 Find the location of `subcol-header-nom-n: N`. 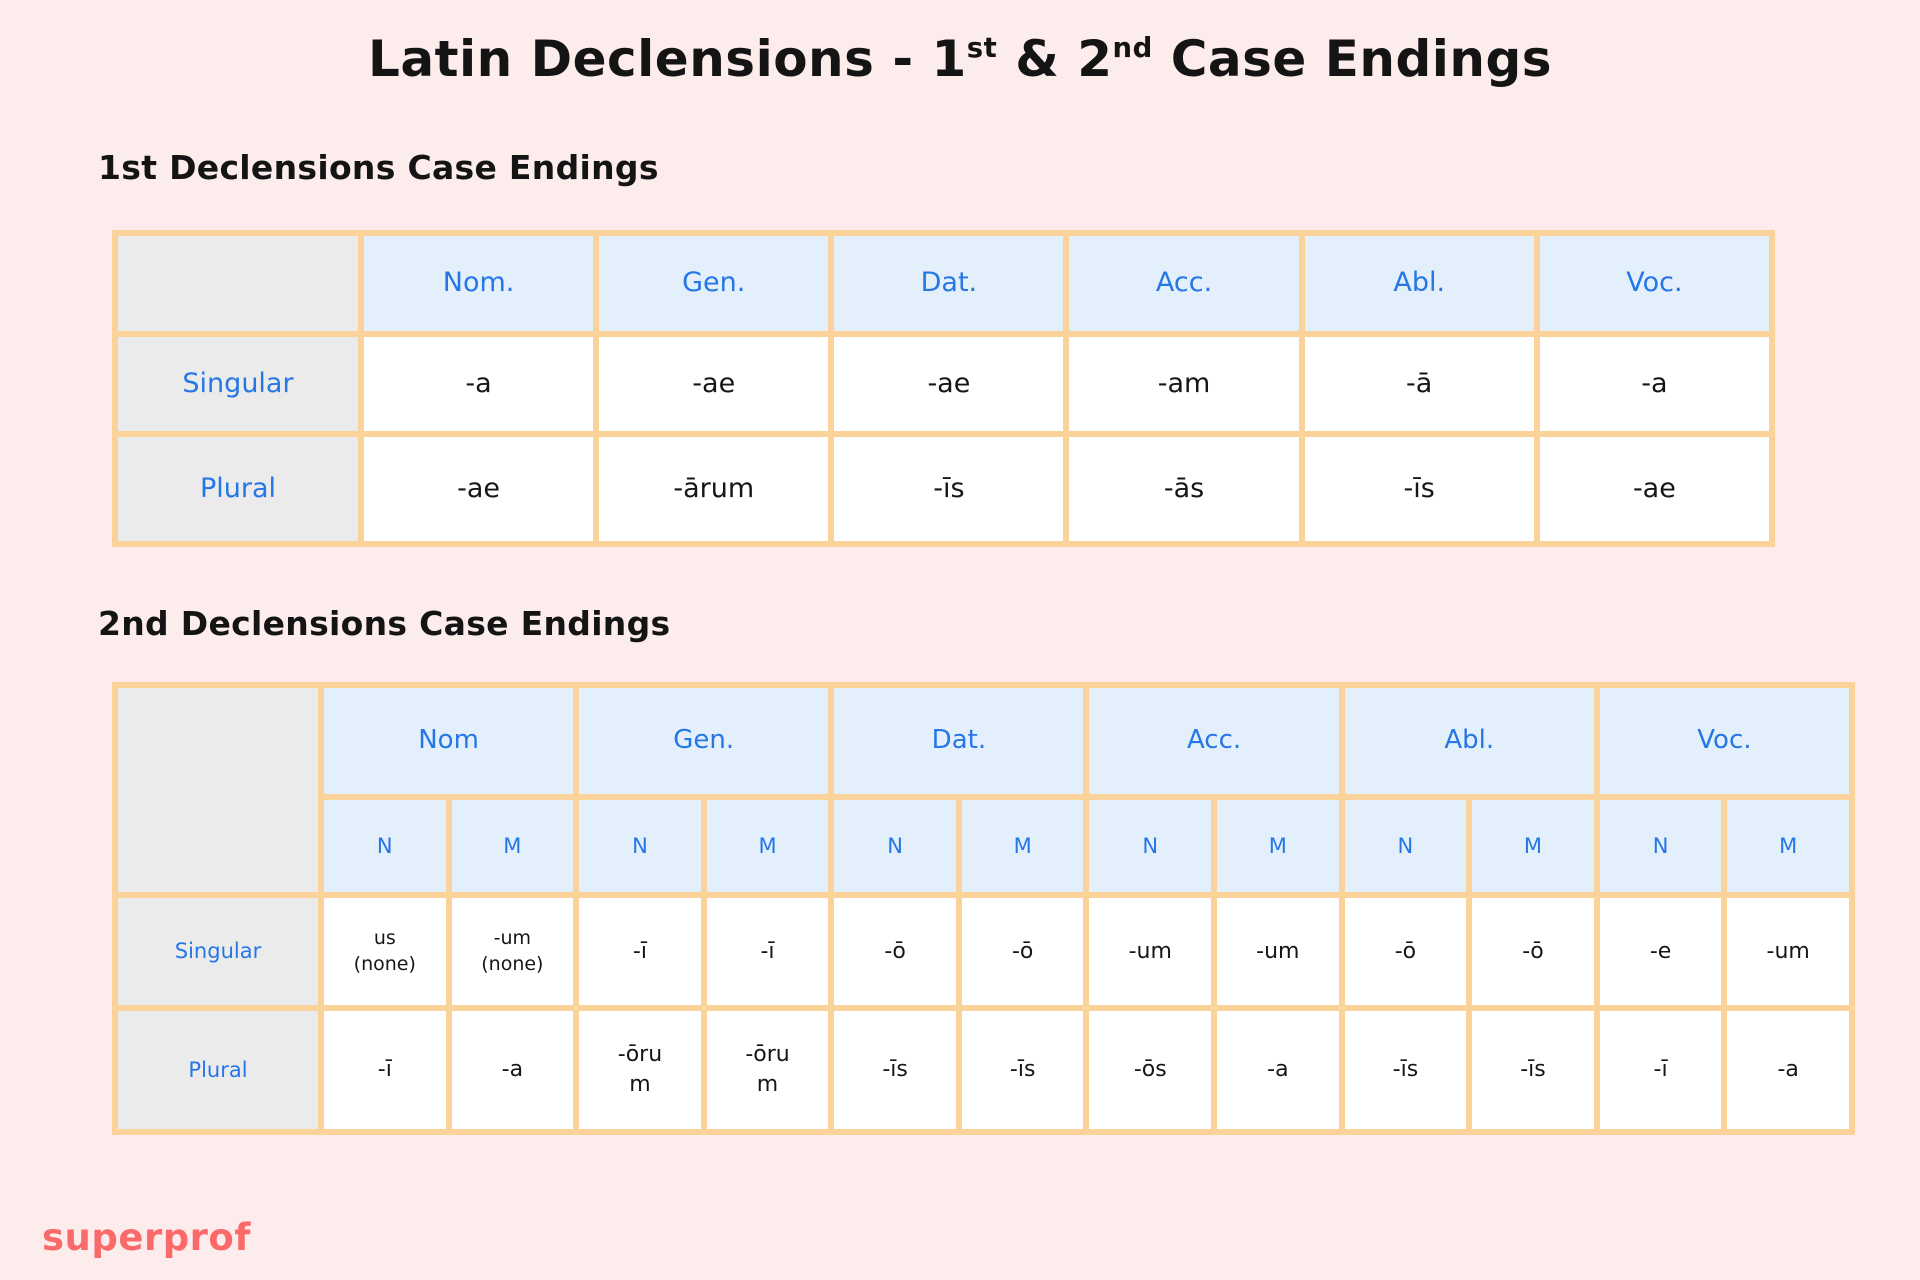

subcol-header-nom-n: N is located at coordinates (385, 846).